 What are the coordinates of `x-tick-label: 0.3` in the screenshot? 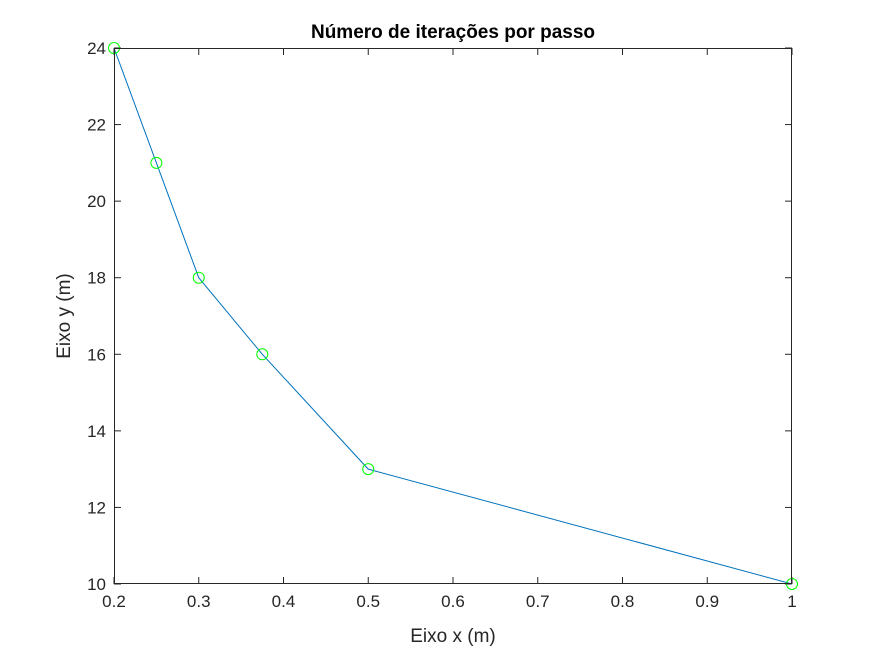 It's located at (199, 601).